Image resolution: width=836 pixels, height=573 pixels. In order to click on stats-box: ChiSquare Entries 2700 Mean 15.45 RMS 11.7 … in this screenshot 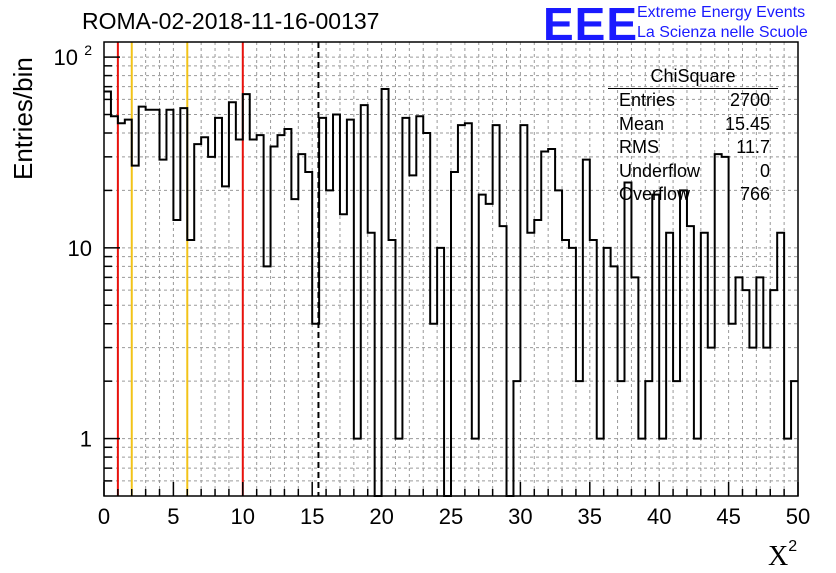, I will do `click(693, 136)`.